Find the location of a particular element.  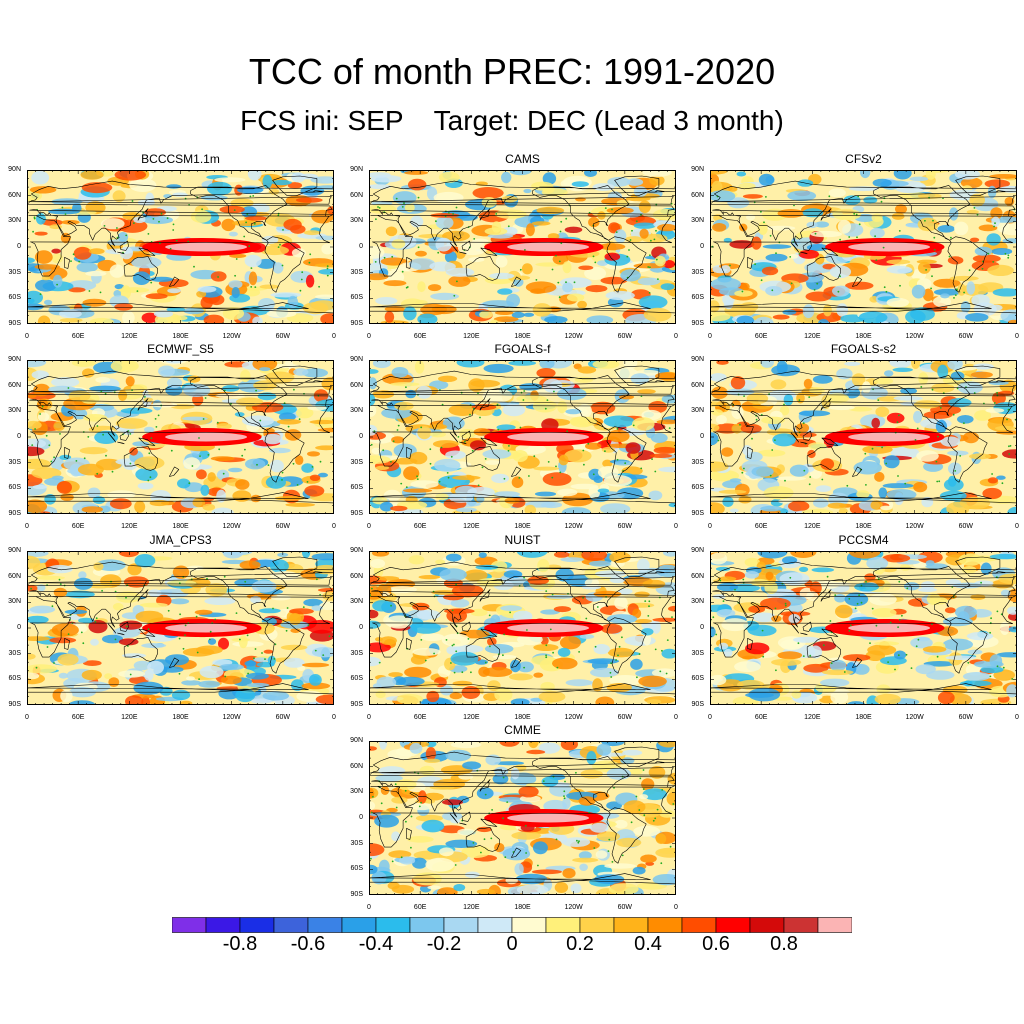

enso-region-max is located at coordinates (206, 437).